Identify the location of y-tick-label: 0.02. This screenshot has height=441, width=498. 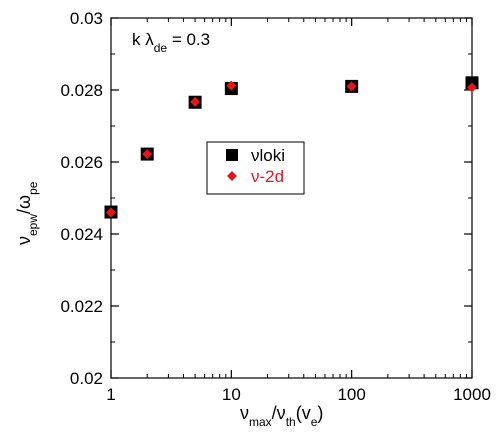
(86, 378).